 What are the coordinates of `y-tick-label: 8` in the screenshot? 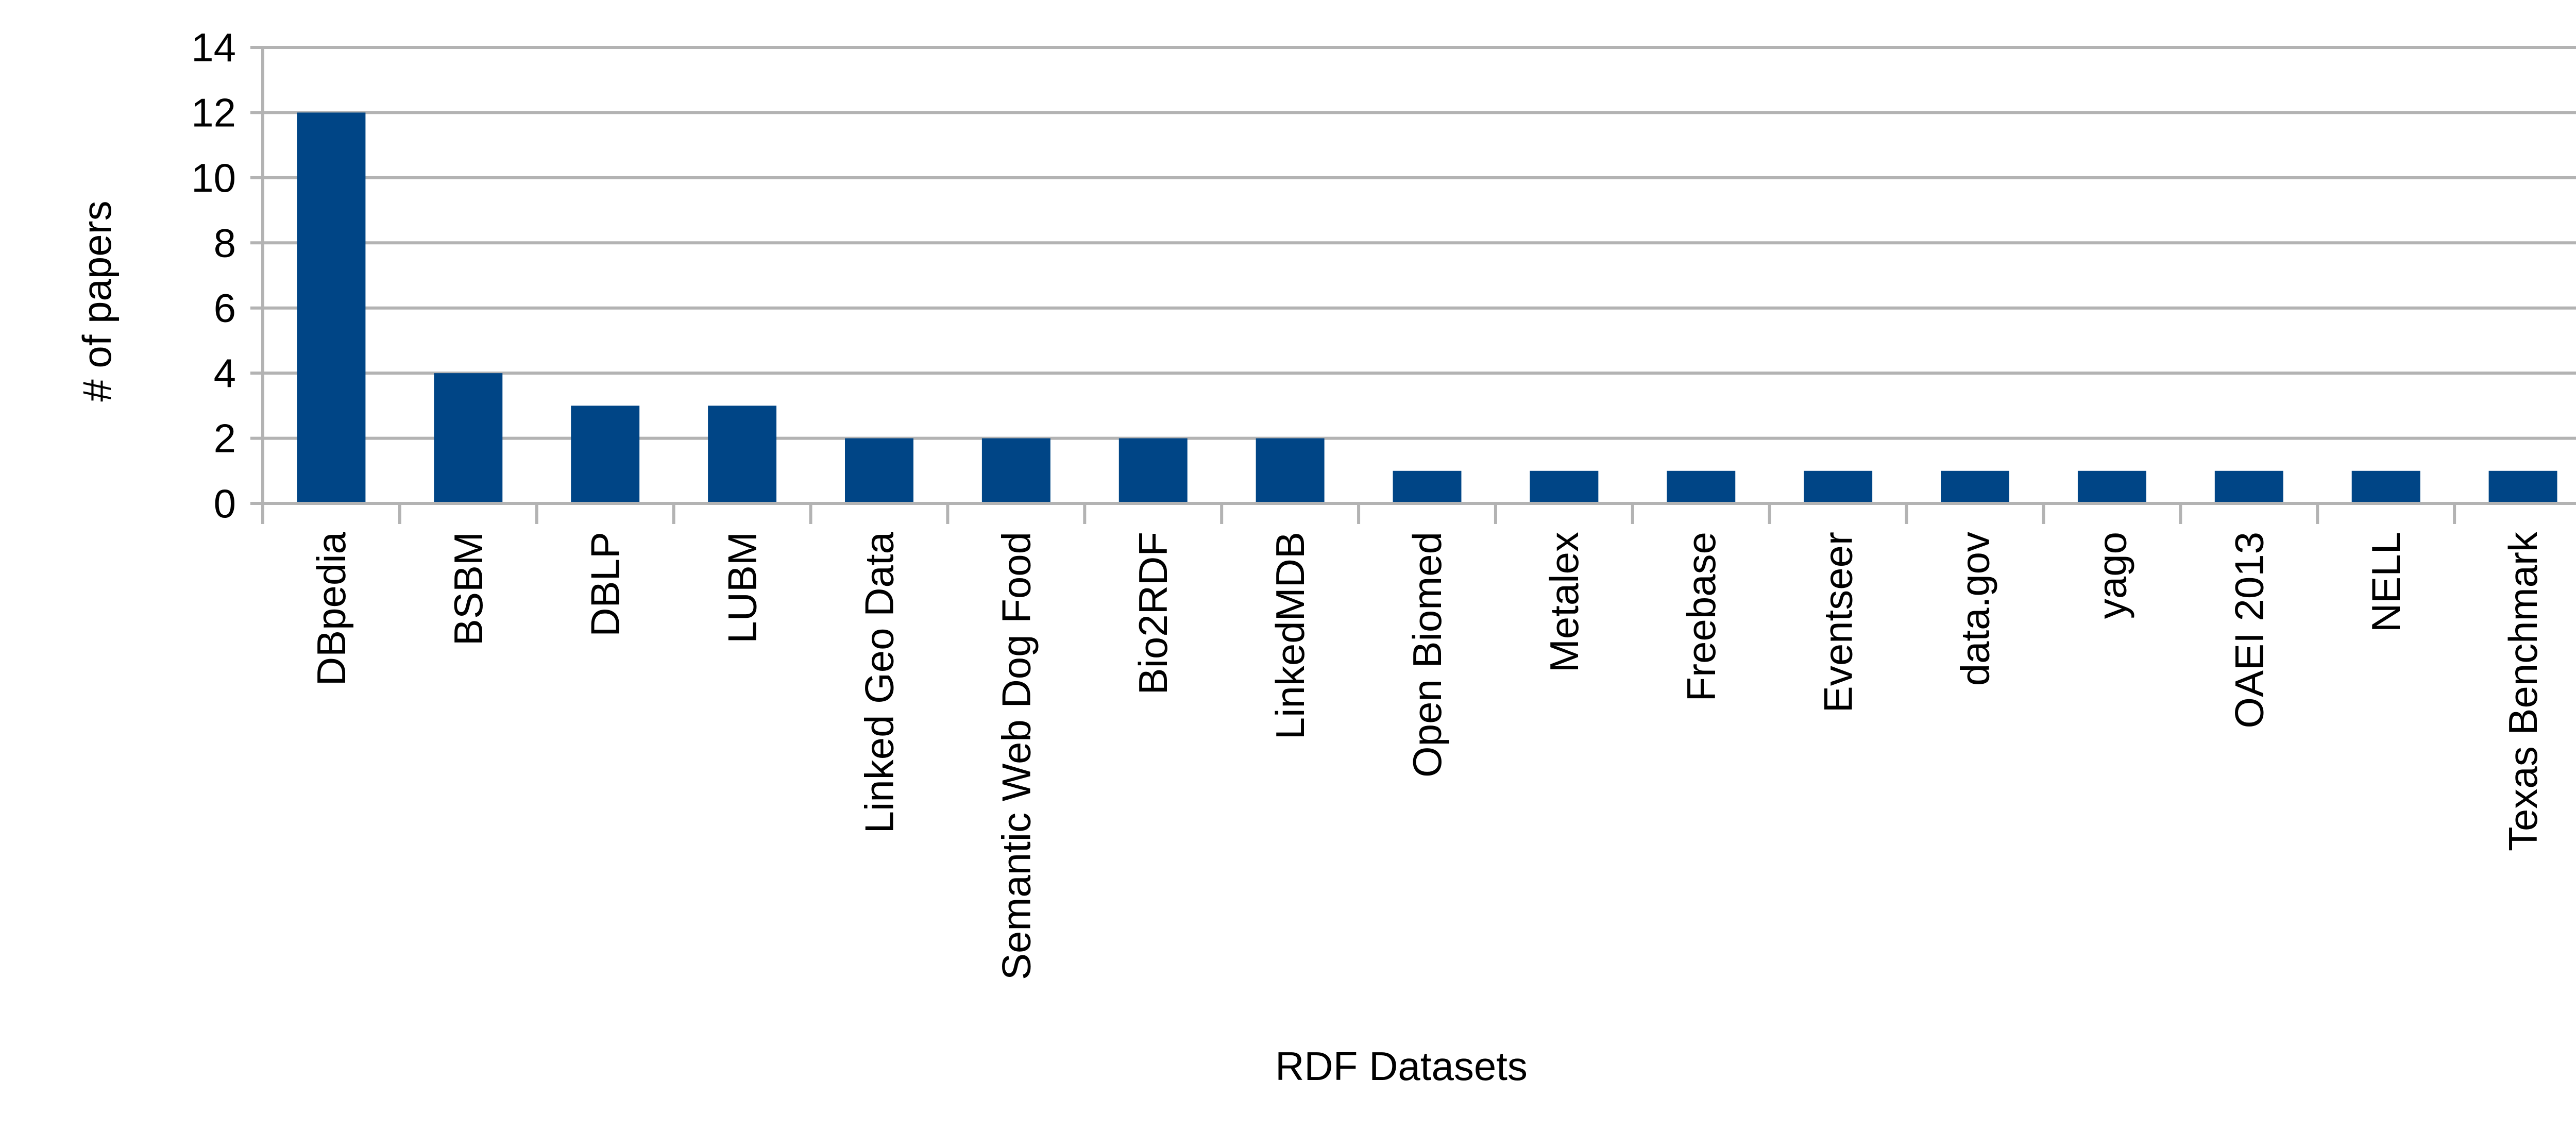 It's located at (225, 243).